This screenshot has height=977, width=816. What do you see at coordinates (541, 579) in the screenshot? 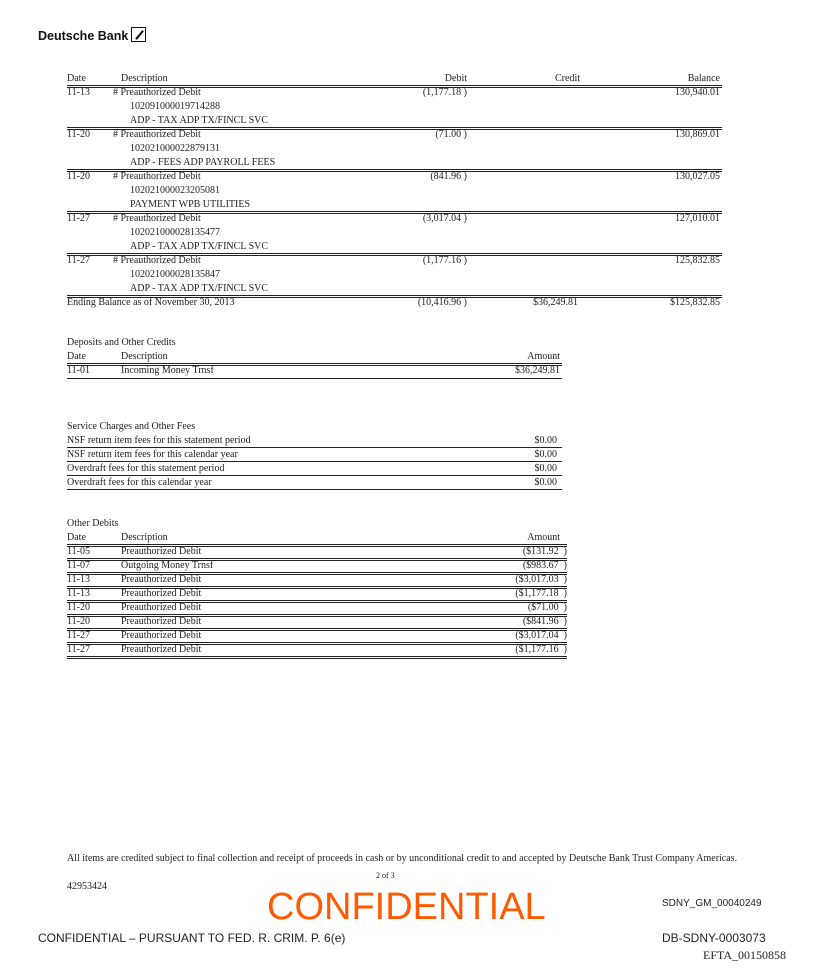
I see `other-debit-amount: ($3,017.03 )` at bounding box center [541, 579].